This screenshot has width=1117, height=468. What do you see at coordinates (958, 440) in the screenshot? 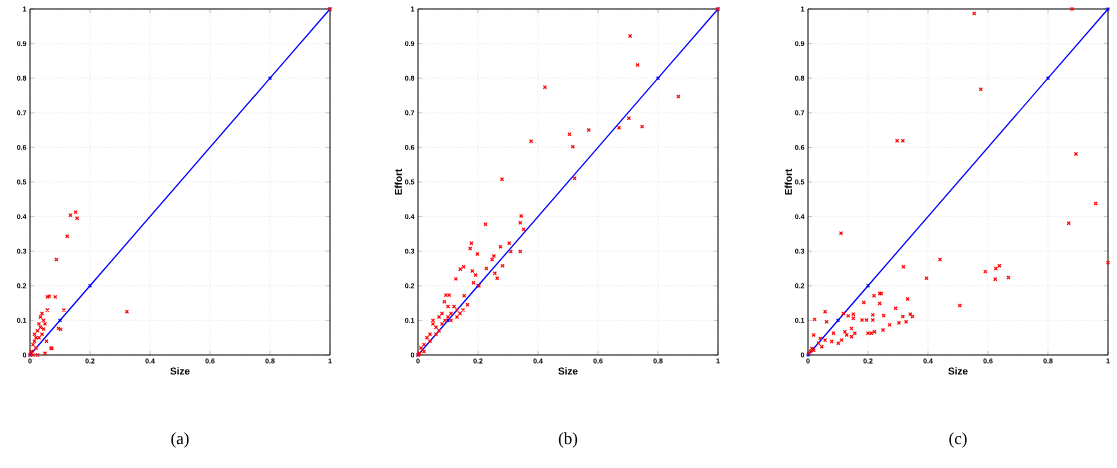
I see `text: (c)` at bounding box center [958, 440].